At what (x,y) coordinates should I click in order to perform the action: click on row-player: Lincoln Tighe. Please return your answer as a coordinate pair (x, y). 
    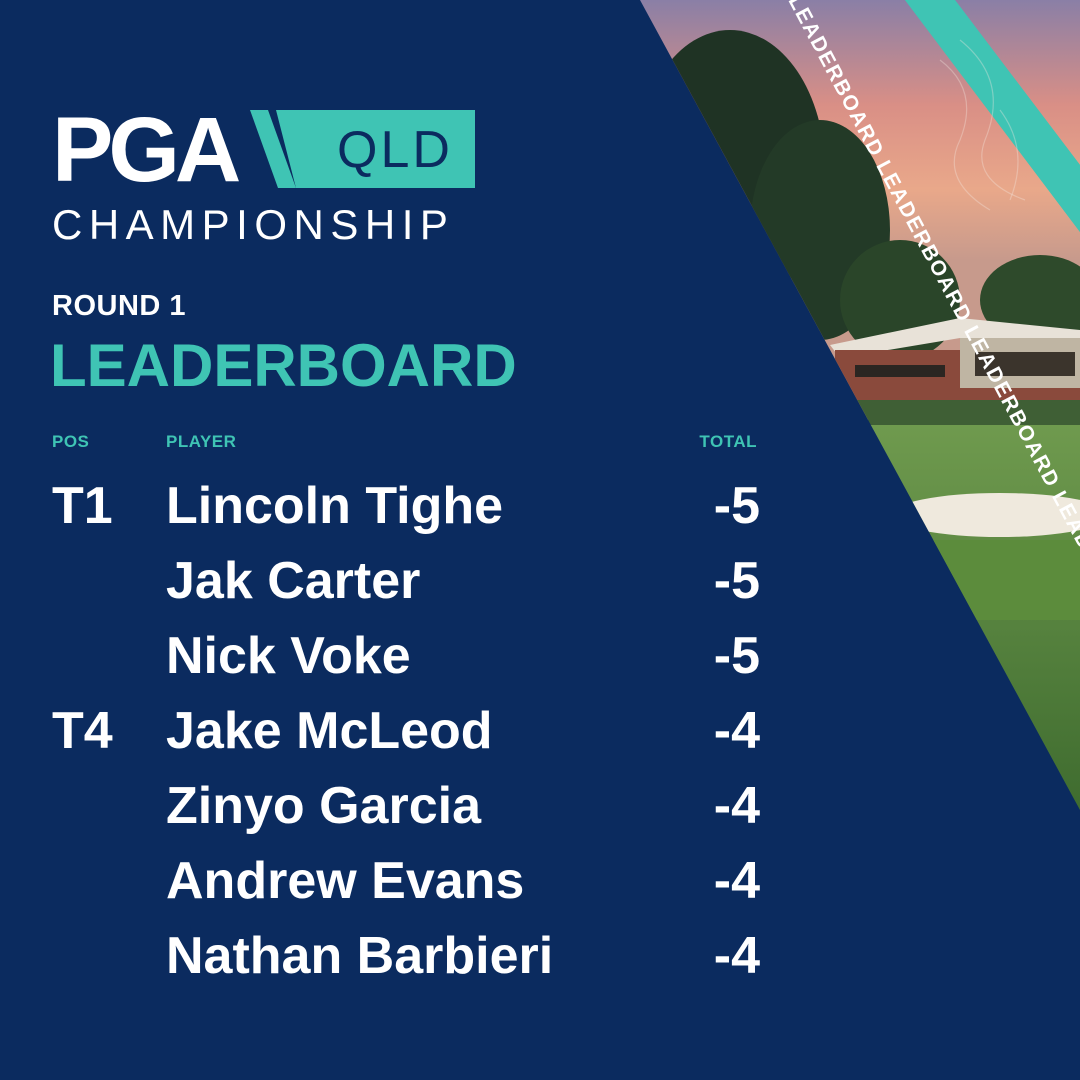
    Looking at the image, I should click on (335, 506).